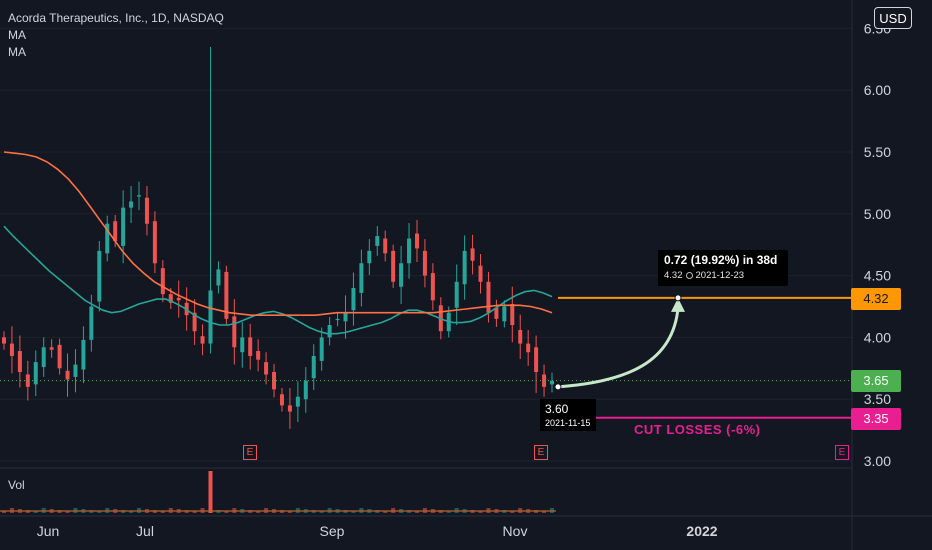 Image resolution: width=932 pixels, height=550 pixels. What do you see at coordinates (877, 399) in the screenshot?
I see `price-tick-label: 3.50` at bounding box center [877, 399].